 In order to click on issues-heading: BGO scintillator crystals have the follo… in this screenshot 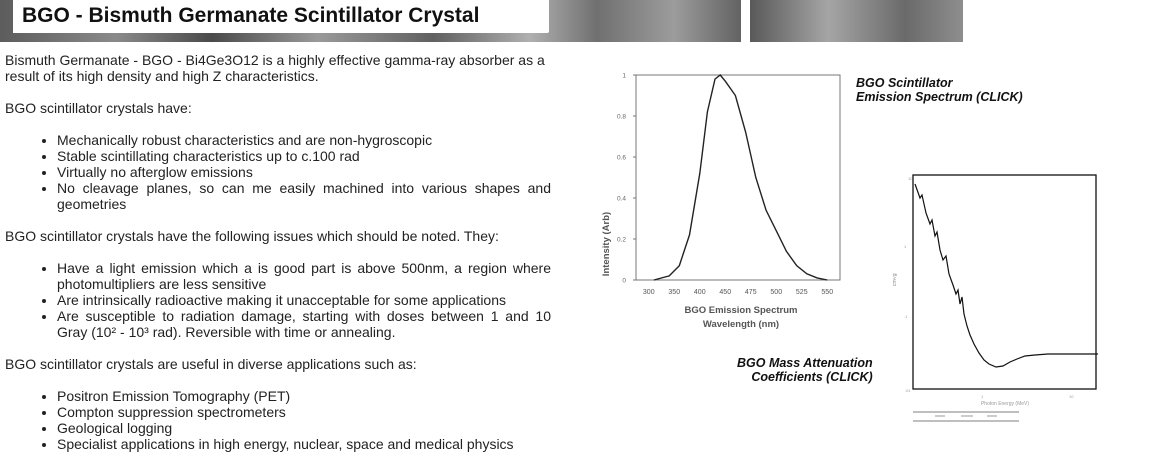, I will do `click(252, 236)`.